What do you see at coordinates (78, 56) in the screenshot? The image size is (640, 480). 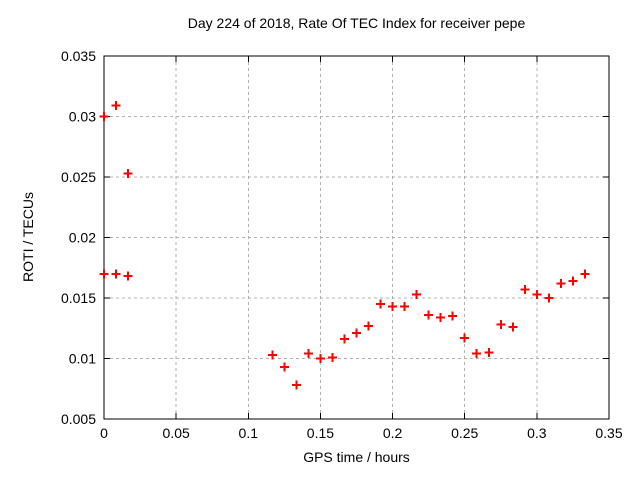 I see `y-tick-label: 0.035` at bounding box center [78, 56].